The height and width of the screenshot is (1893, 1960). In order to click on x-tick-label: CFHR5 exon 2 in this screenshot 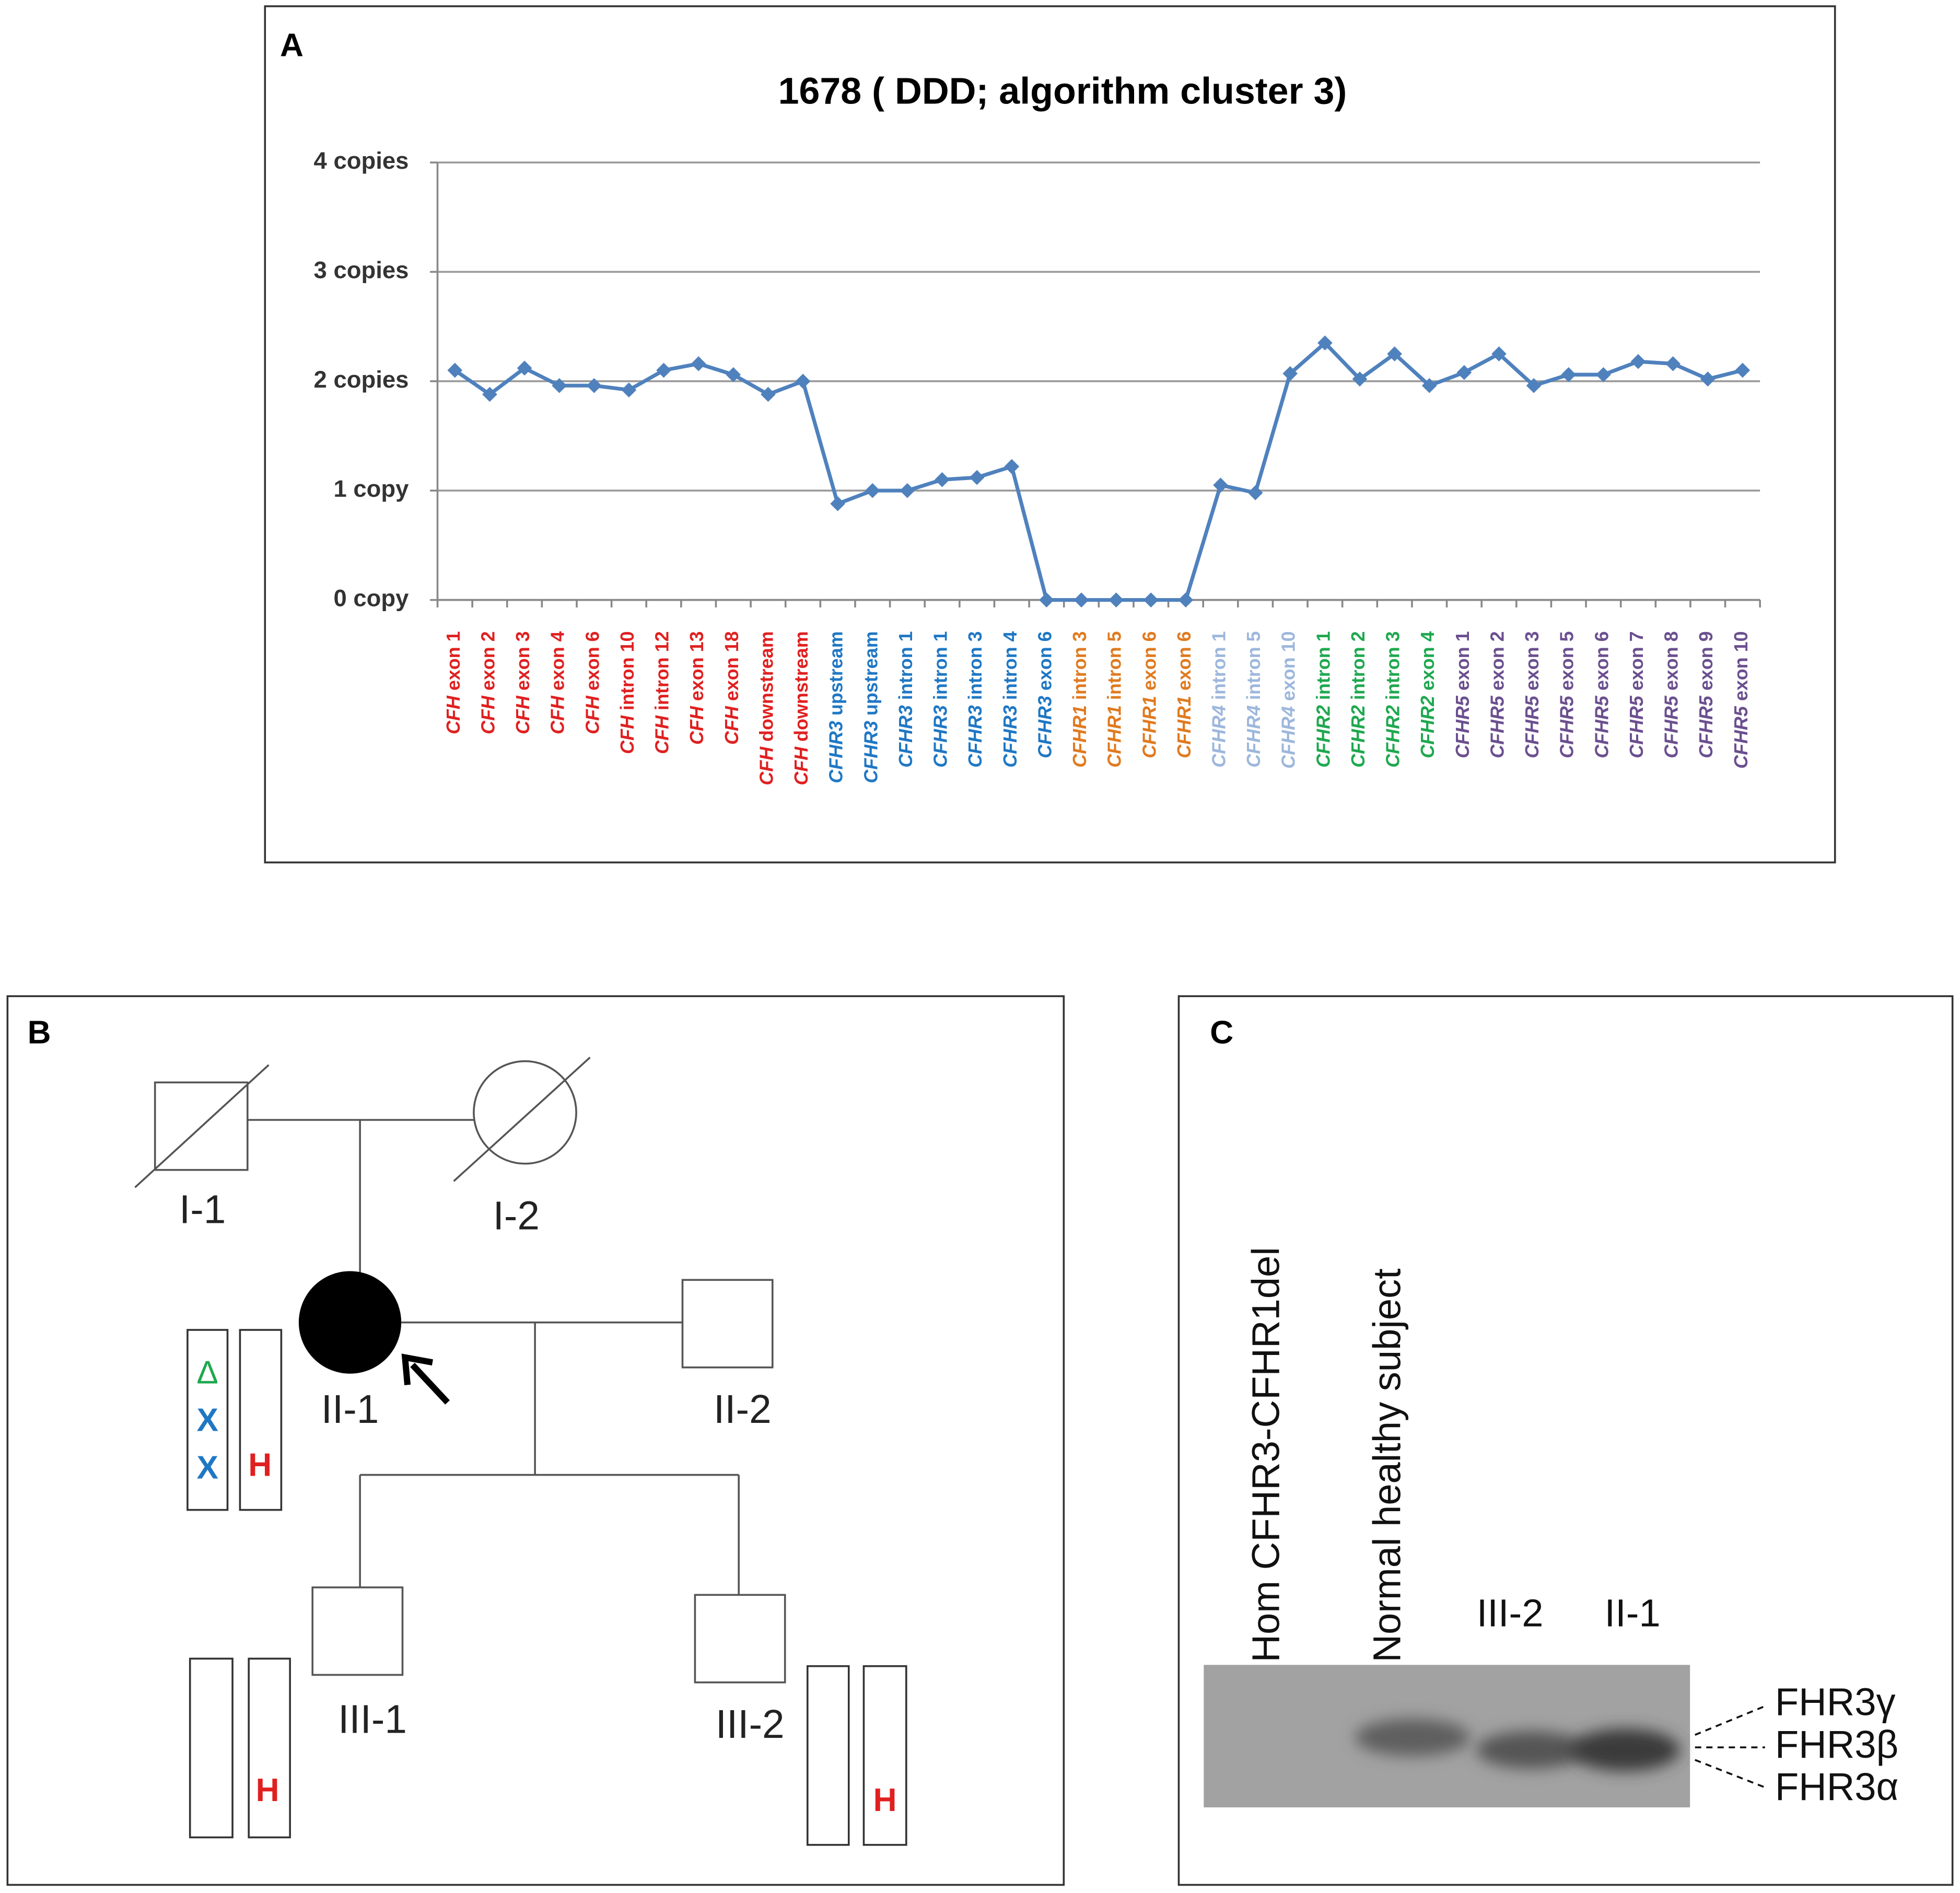, I will do `click(1497, 695)`.